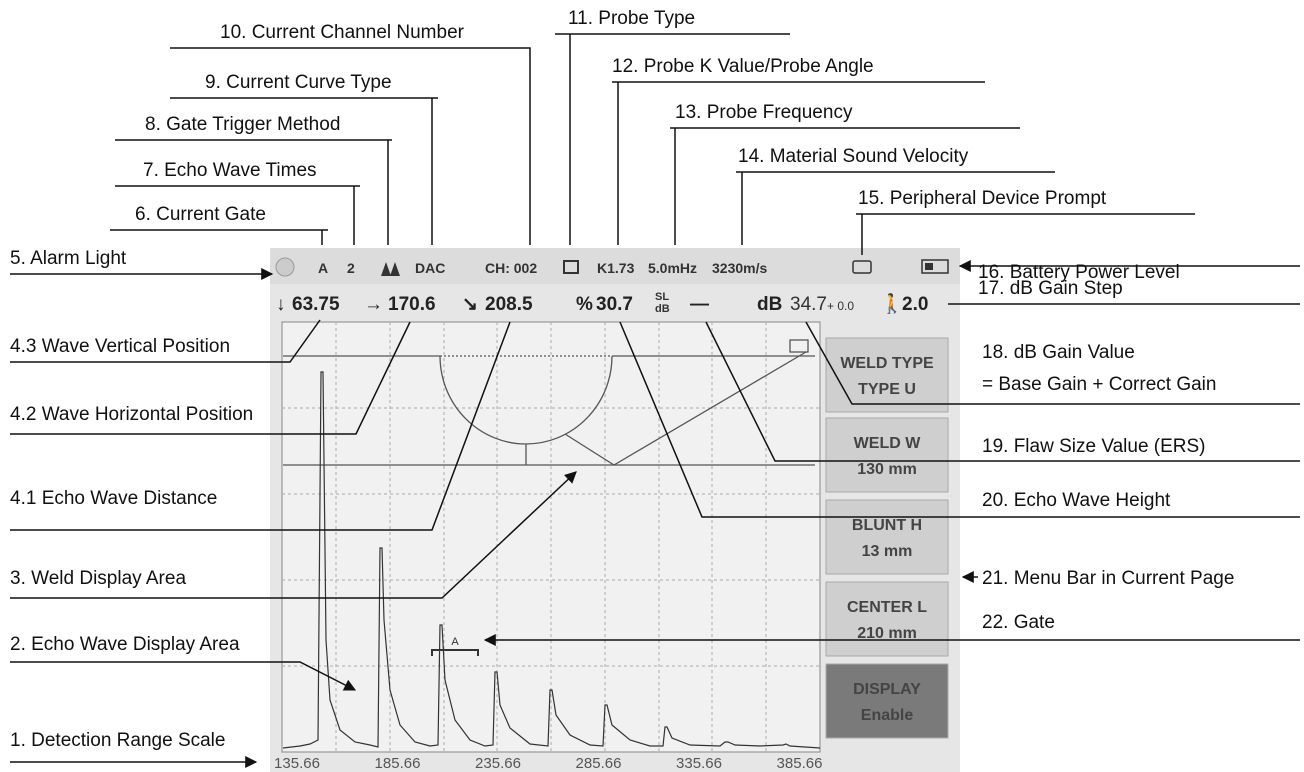 The height and width of the screenshot is (772, 1304). What do you see at coordinates (1050, 288) in the screenshot?
I see `label: 17. dB Gain Step` at bounding box center [1050, 288].